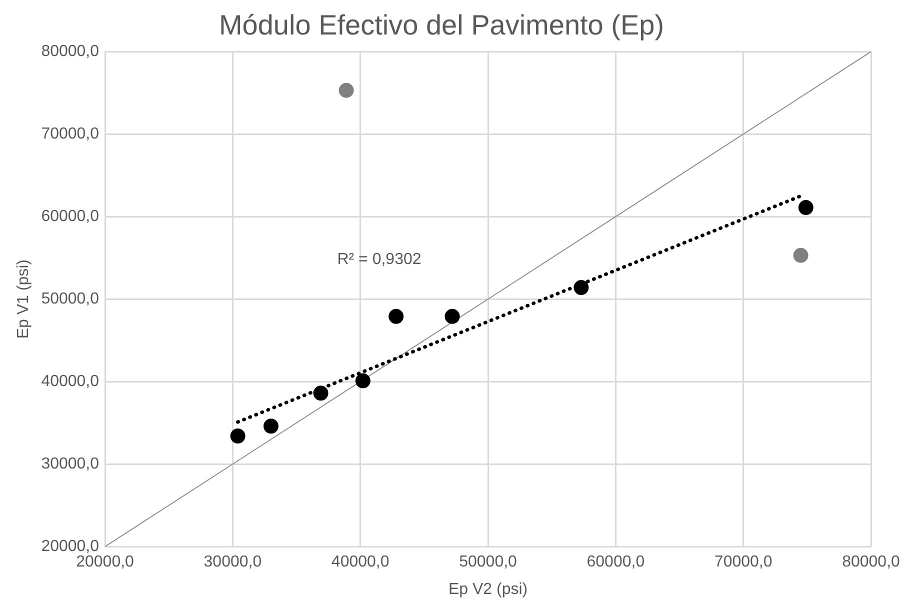 The image size is (909, 605). Describe the element at coordinates (70, 51) in the screenshot. I see `y-tick-label: 80000,0` at that location.